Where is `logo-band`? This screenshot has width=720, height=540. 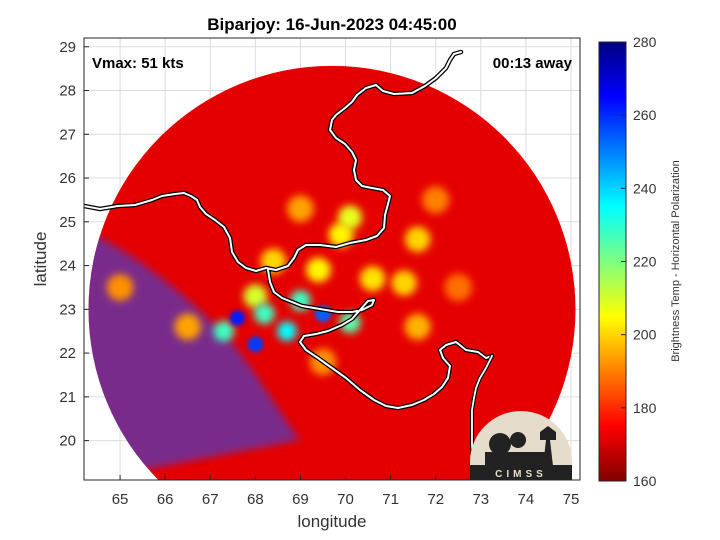
logo-band is located at coordinates (521, 472).